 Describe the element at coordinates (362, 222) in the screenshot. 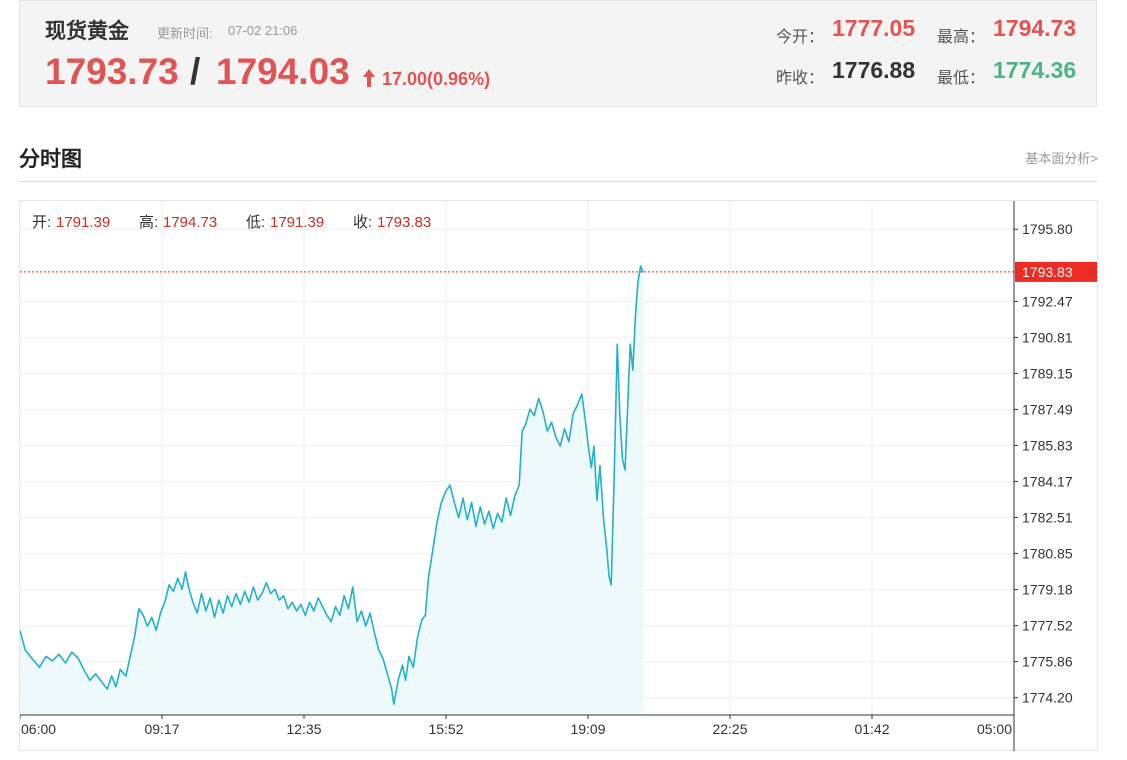

I see `ohlc-label: 收:` at that location.